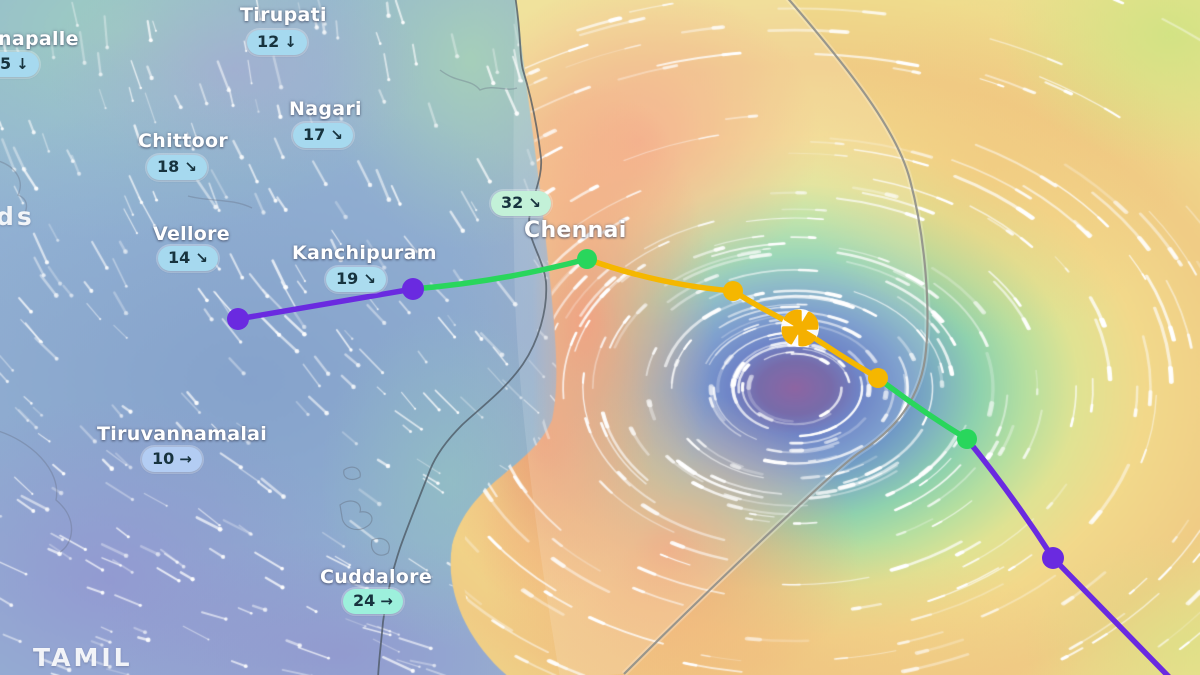 The image size is (1200, 675). I want to click on wind-speed-value: 19, so click(347, 278).